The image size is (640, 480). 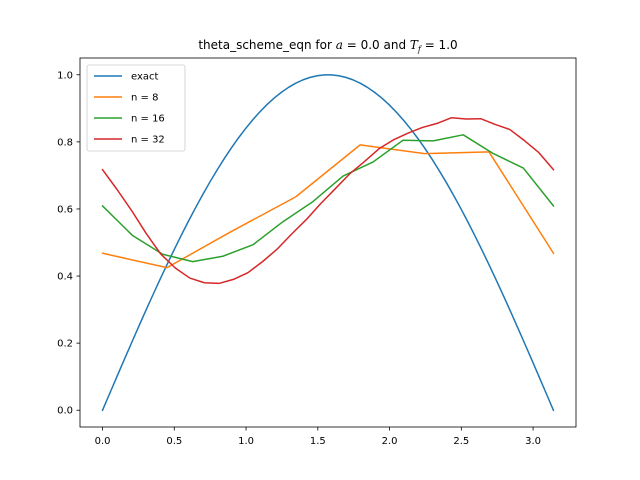 I want to click on y-tick-label: 0.8, so click(x=65, y=142).